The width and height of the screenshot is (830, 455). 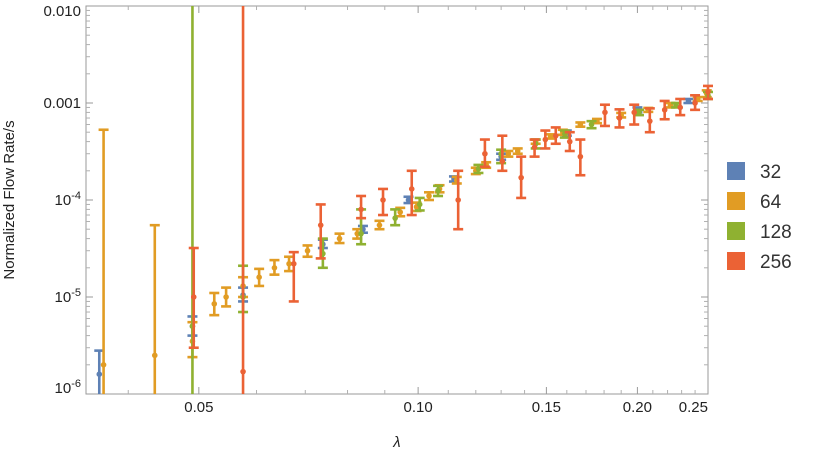 I want to click on x-tick-label: 0.10, so click(x=418, y=407).